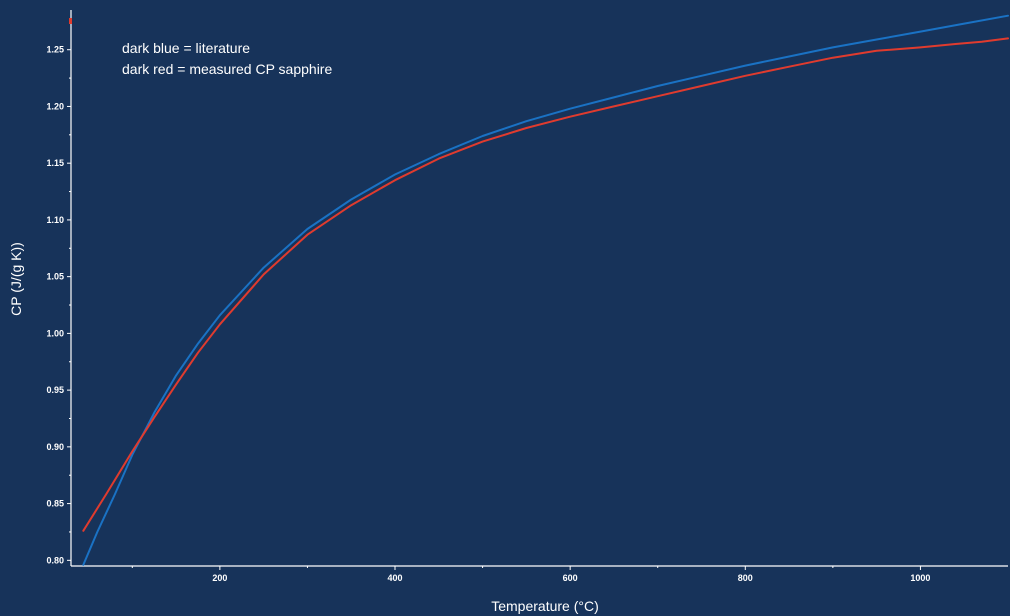 The width and height of the screenshot is (1010, 616). I want to click on y-tick-label: 0.80, so click(55, 560).